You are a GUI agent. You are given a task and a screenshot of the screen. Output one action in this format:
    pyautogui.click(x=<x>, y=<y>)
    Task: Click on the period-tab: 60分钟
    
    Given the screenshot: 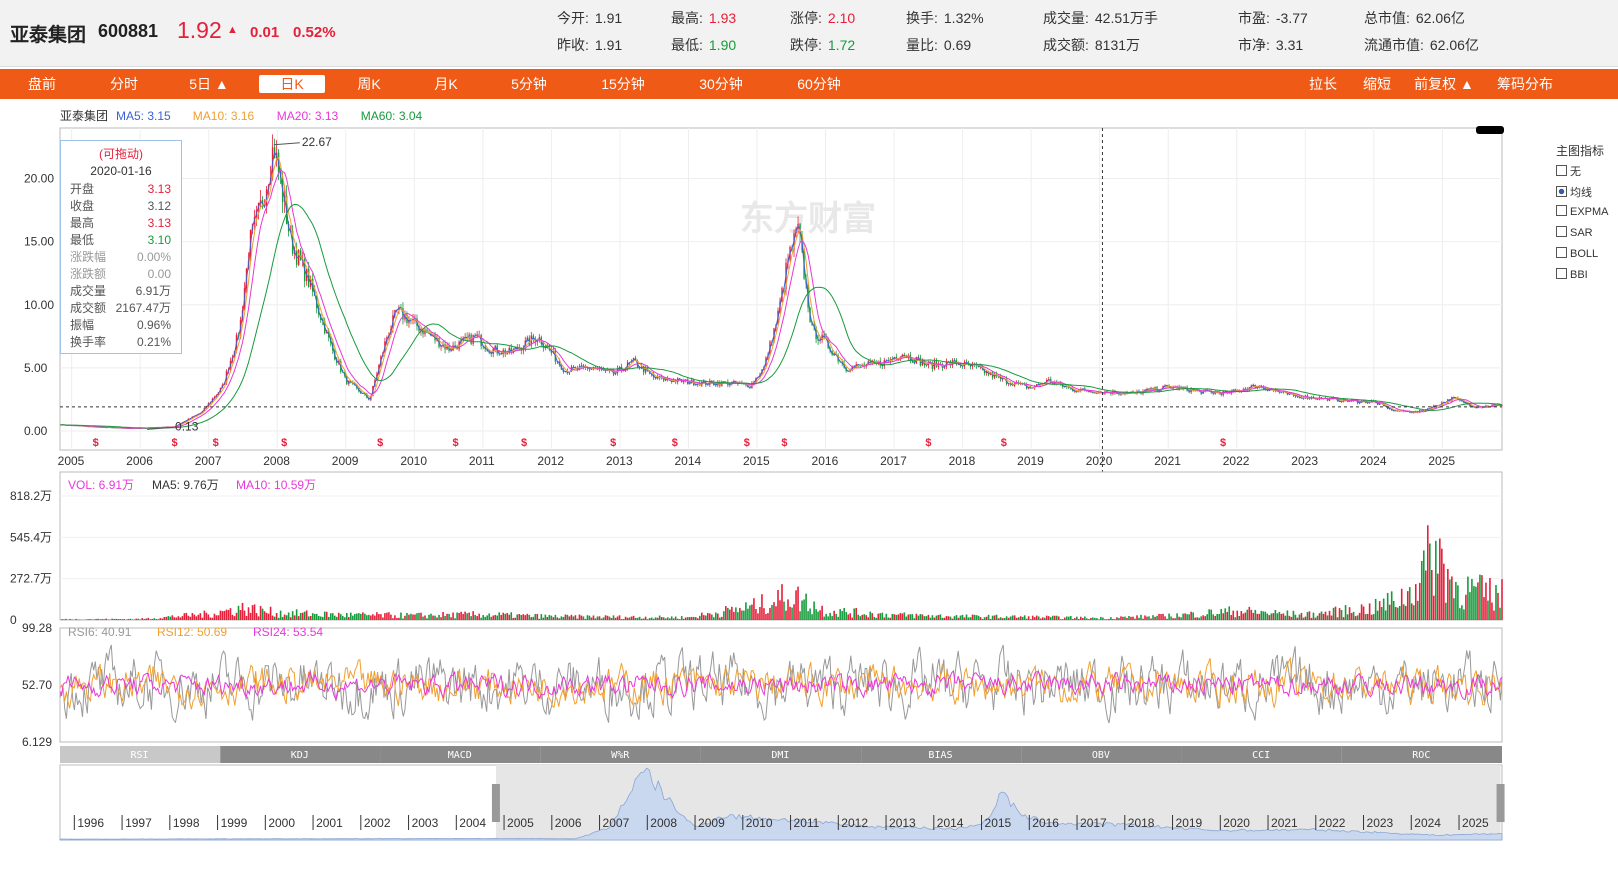 What is the action you would take?
    pyautogui.click(x=819, y=84)
    